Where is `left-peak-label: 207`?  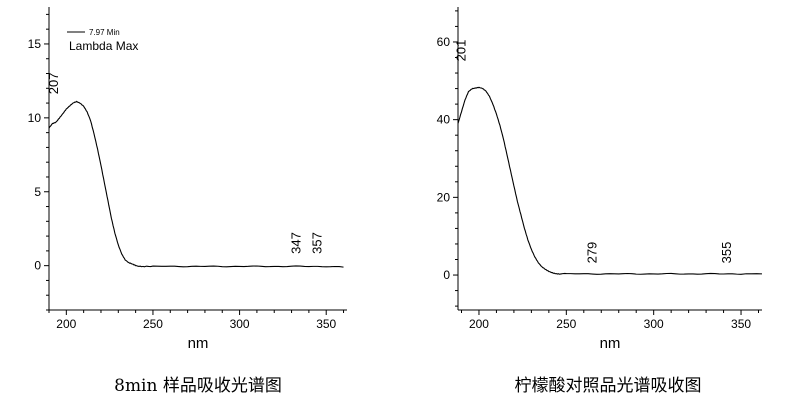
left-peak-label: 207 is located at coordinates (53, 84).